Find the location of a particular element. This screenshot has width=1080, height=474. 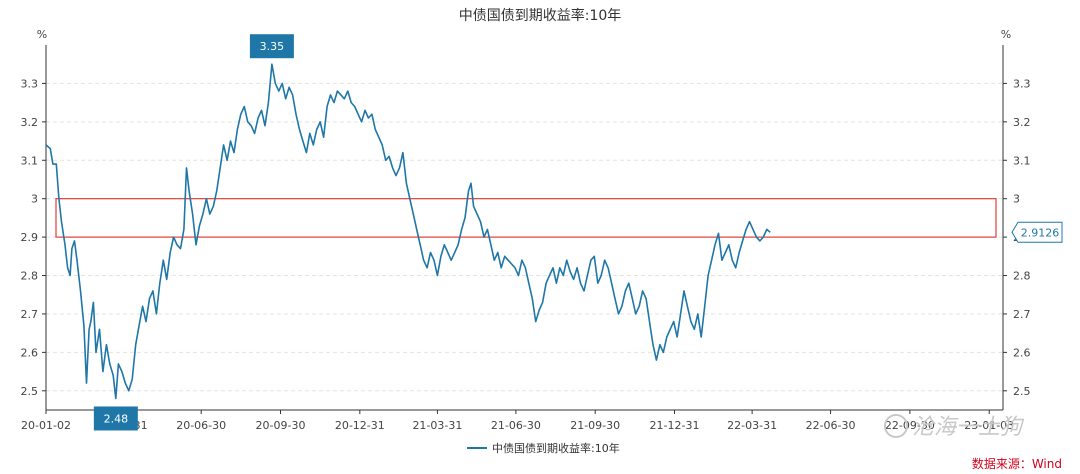

x-tick-label: 20-01-02 is located at coordinates (46, 425).